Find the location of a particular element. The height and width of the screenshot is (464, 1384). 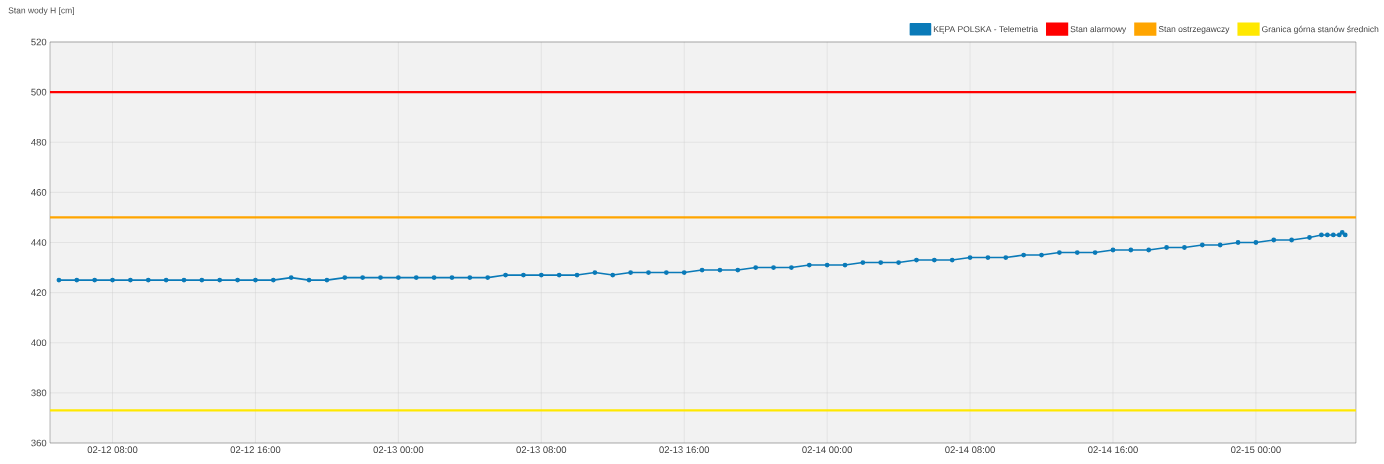

x-tick-label: 02-13 08:00 is located at coordinates (541, 450).